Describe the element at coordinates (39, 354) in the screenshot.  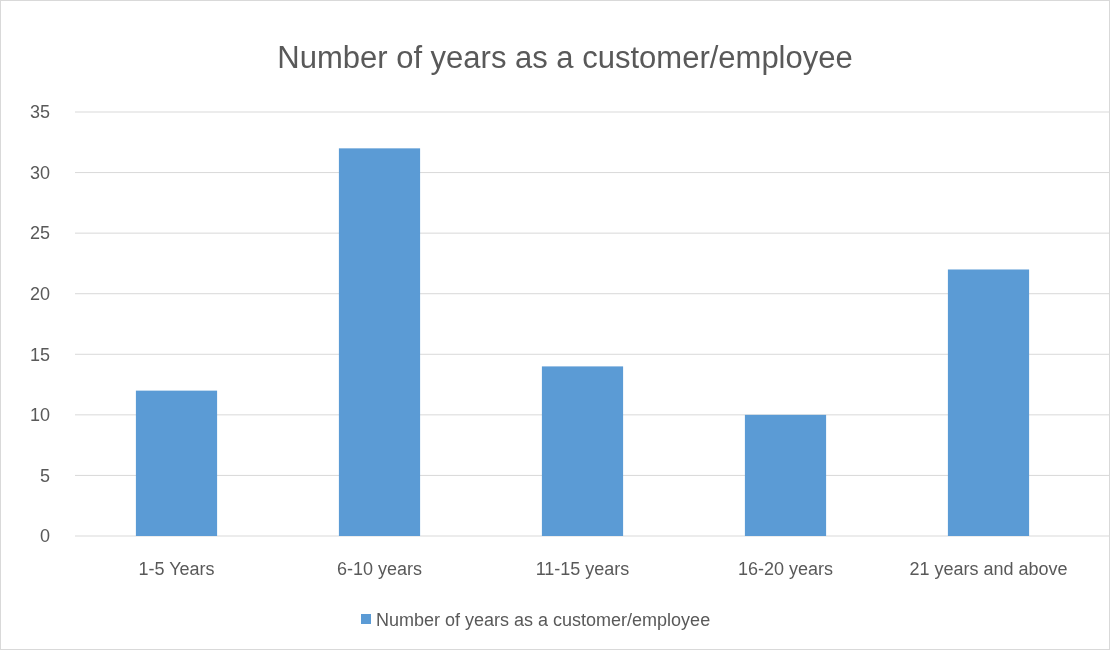
I see `y-tick-label: 15` at that location.